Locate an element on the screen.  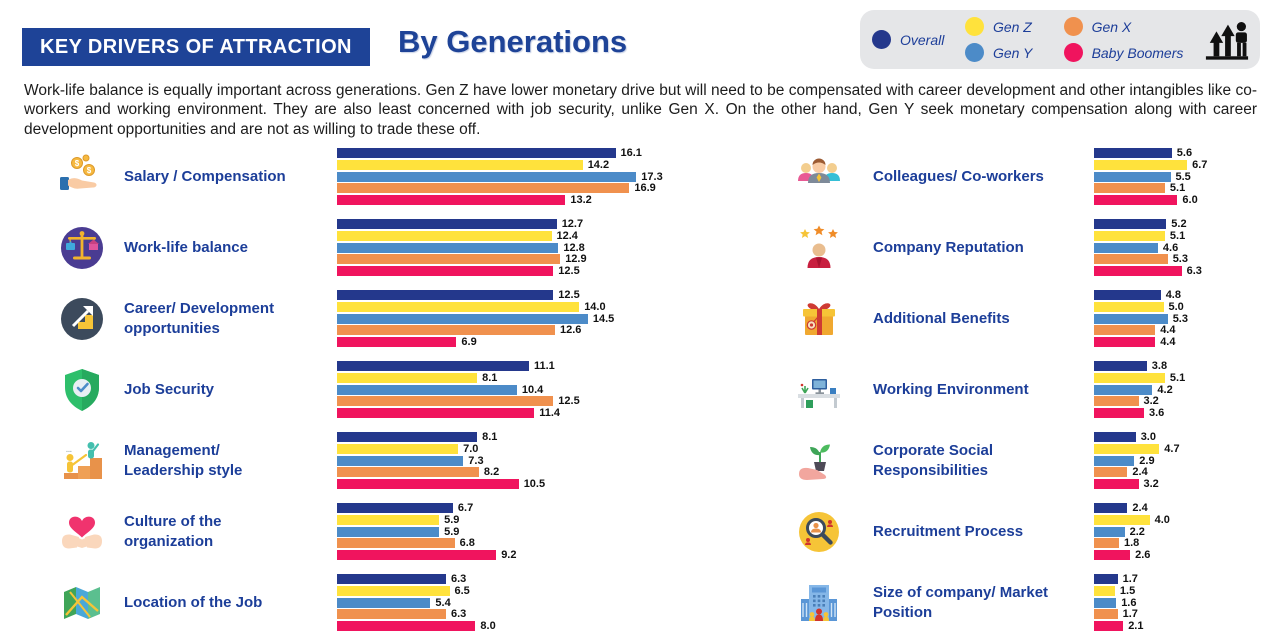
bar-line-baby-boomers: 4.4 is located at coordinates (1141, 342).